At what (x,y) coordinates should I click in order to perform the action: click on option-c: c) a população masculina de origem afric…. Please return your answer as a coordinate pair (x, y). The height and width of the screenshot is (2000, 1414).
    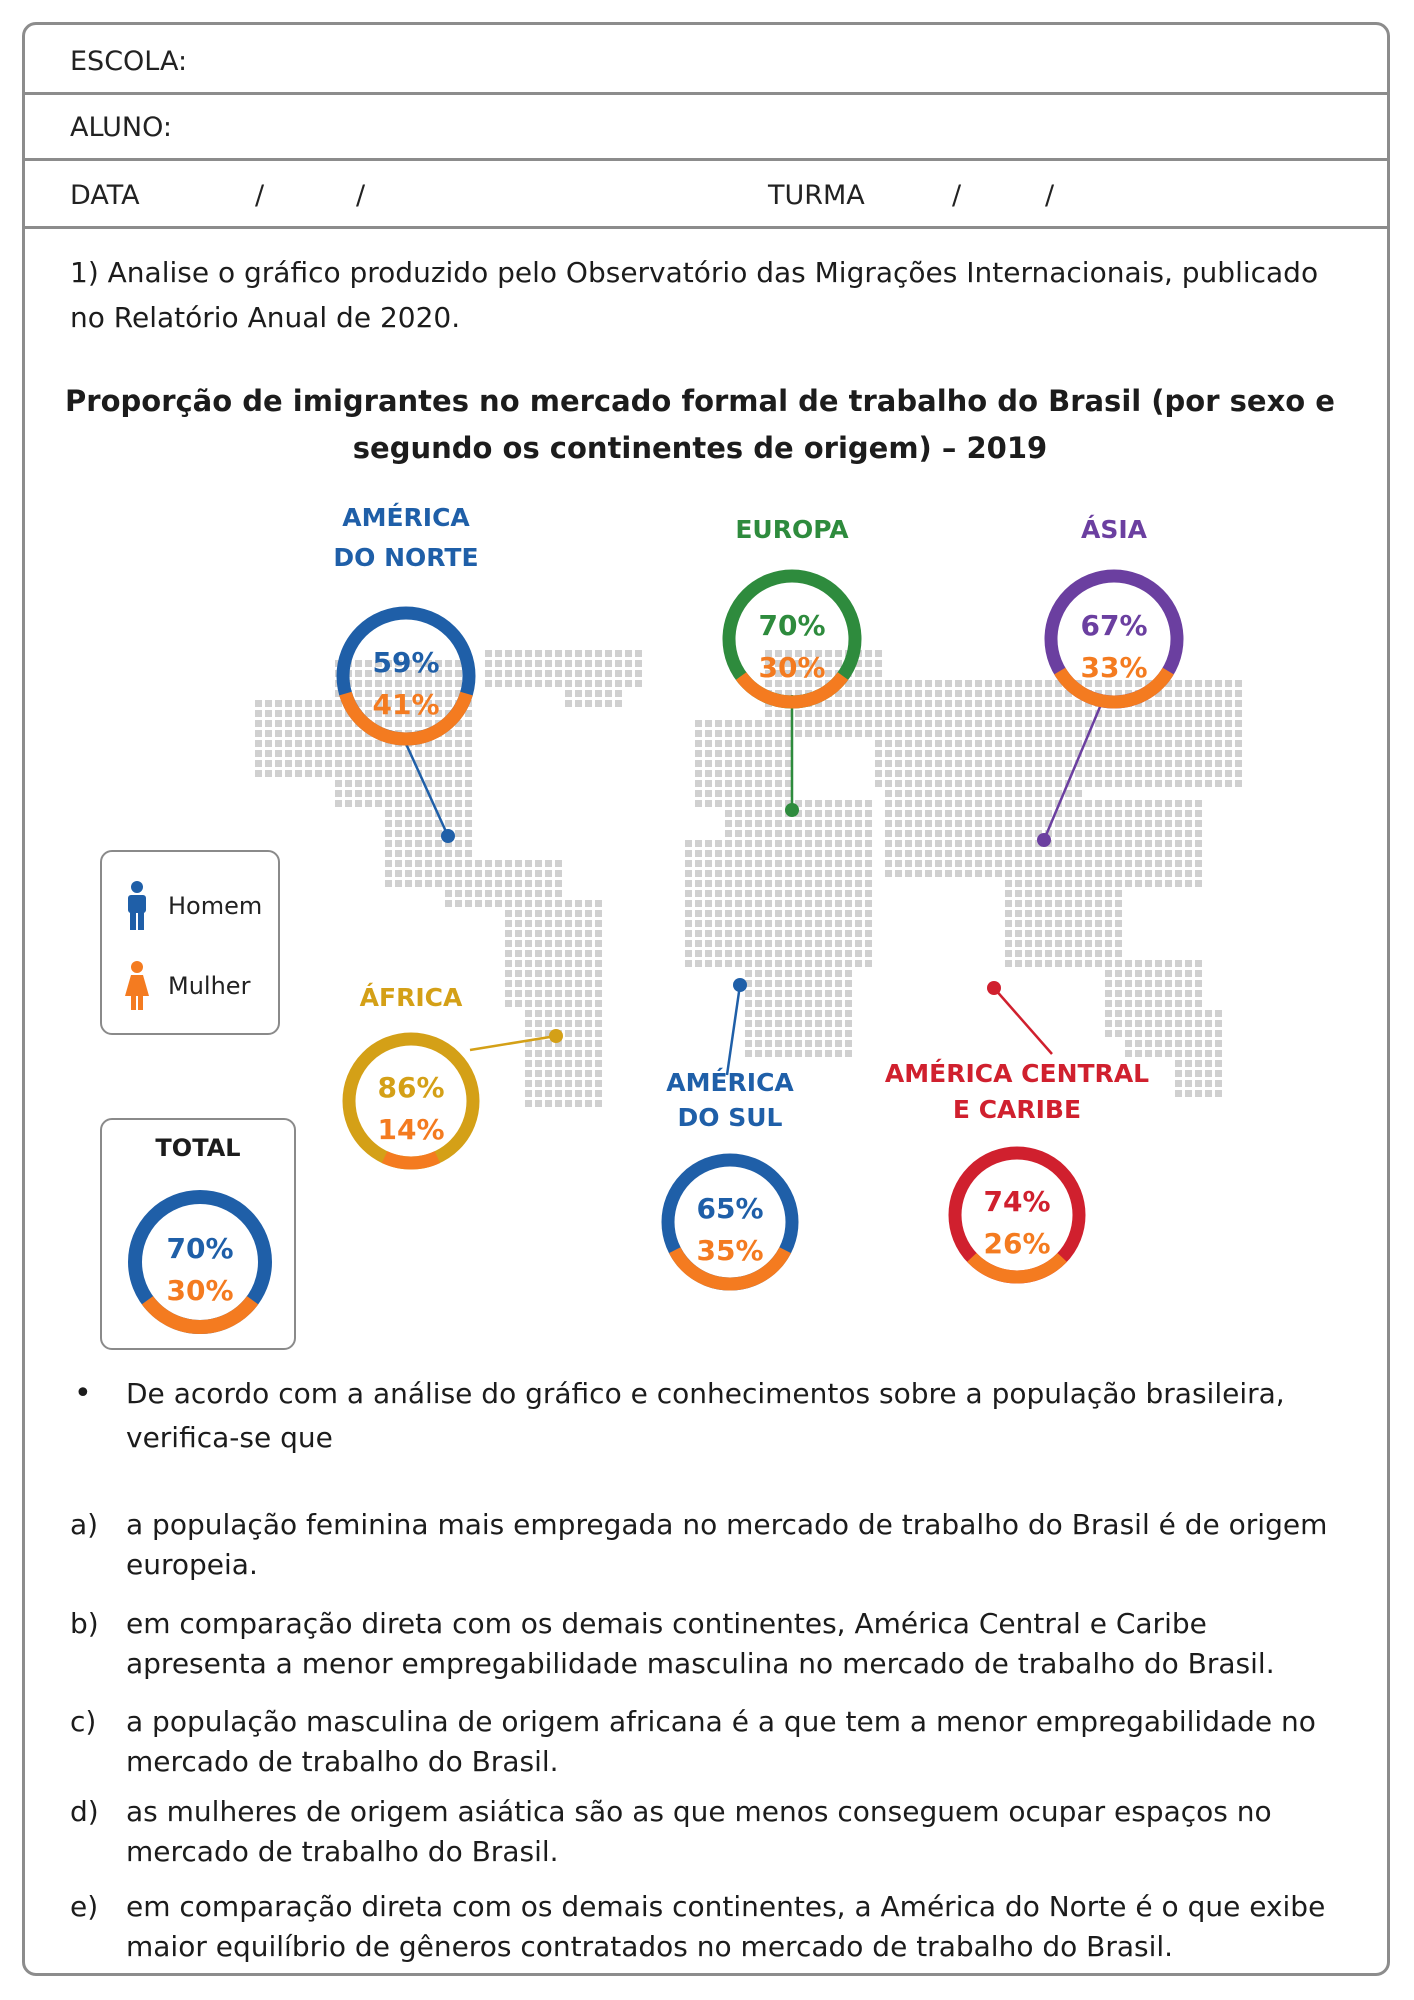
    Looking at the image, I should click on (705, 1742).